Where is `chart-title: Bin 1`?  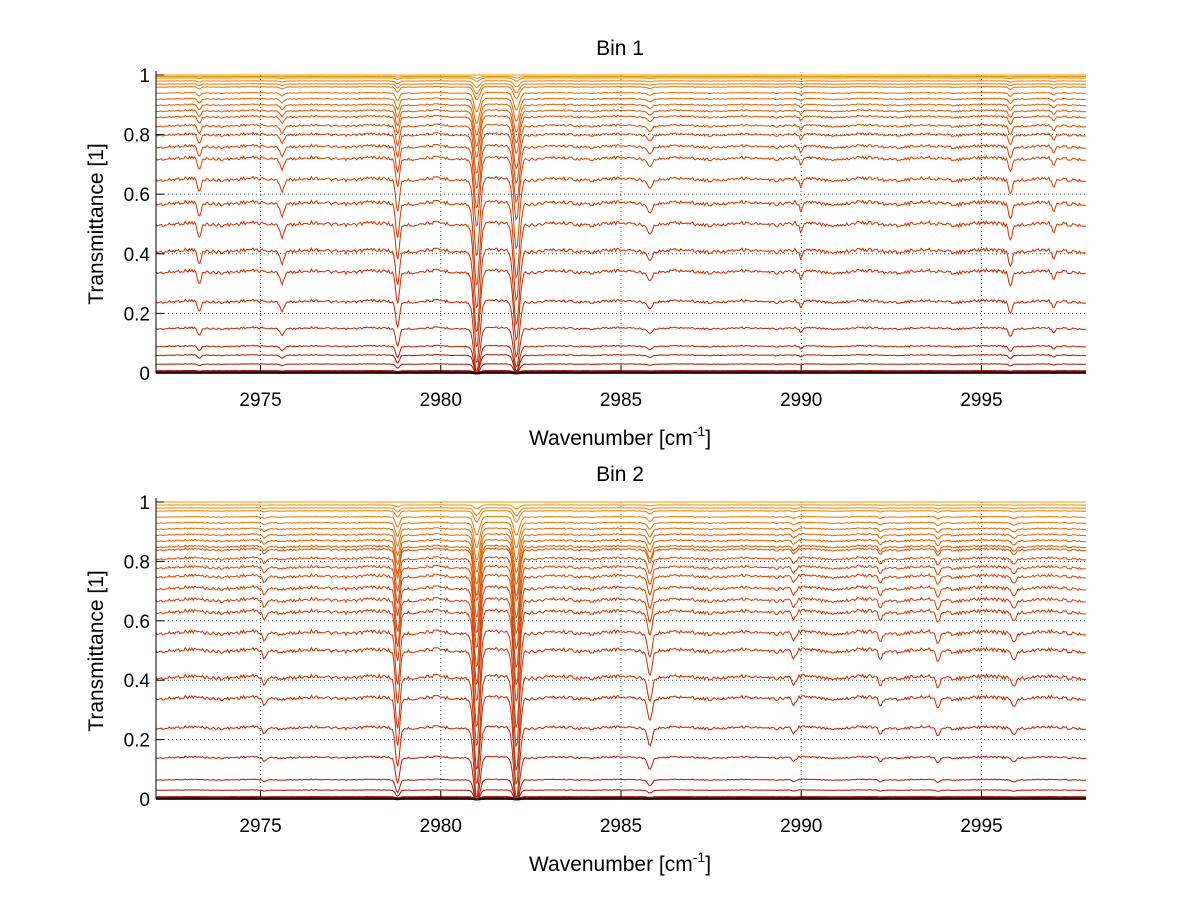 chart-title: Bin 1 is located at coordinates (620, 48).